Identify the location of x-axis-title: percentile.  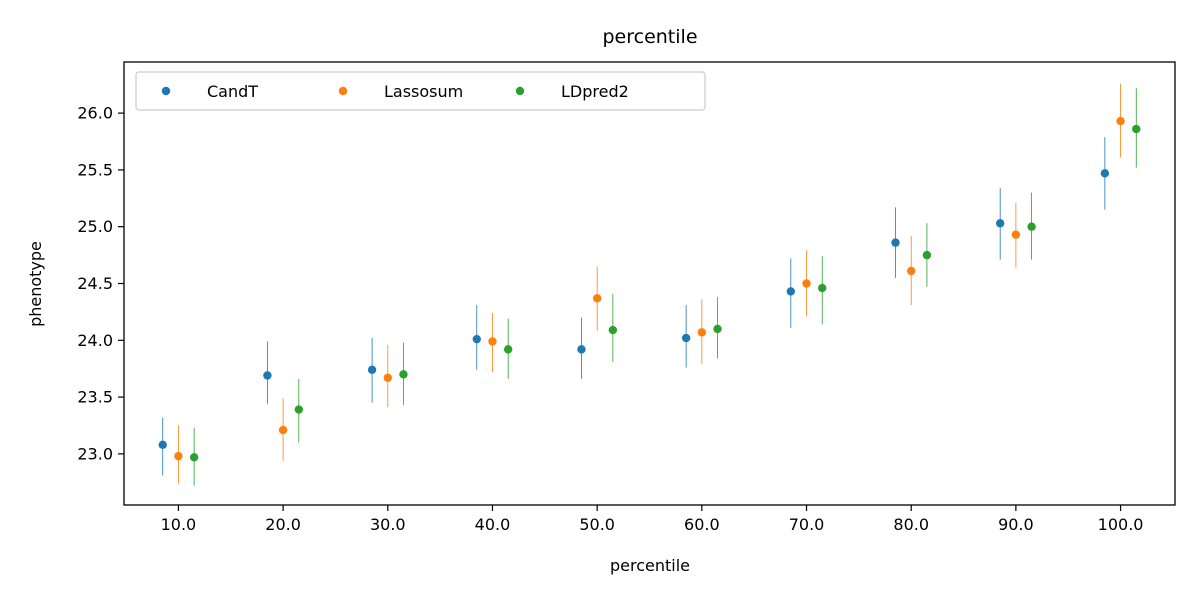
(650, 565).